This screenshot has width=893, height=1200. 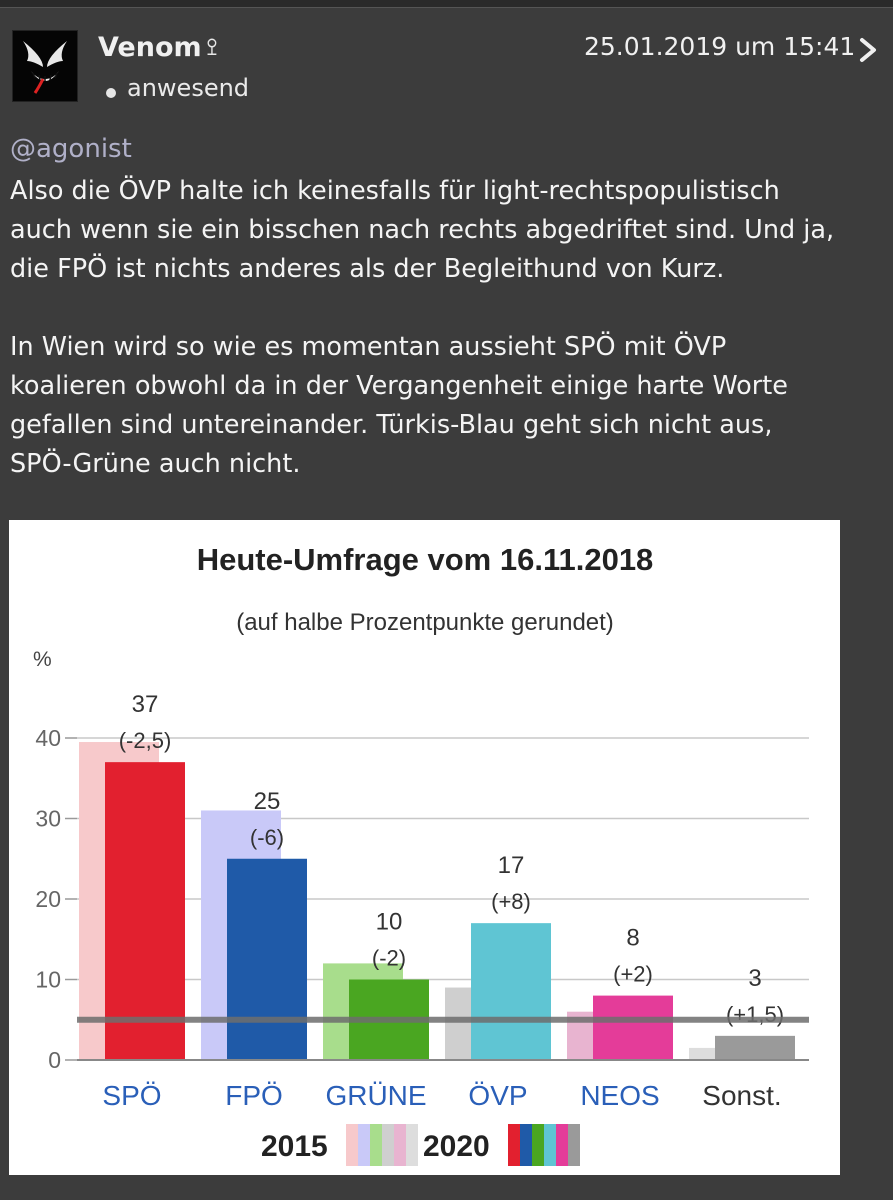 What do you see at coordinates (375, 1095) in the screenshot?
I see `category-label: GRÜNE` at bounding box center [375, 1095].